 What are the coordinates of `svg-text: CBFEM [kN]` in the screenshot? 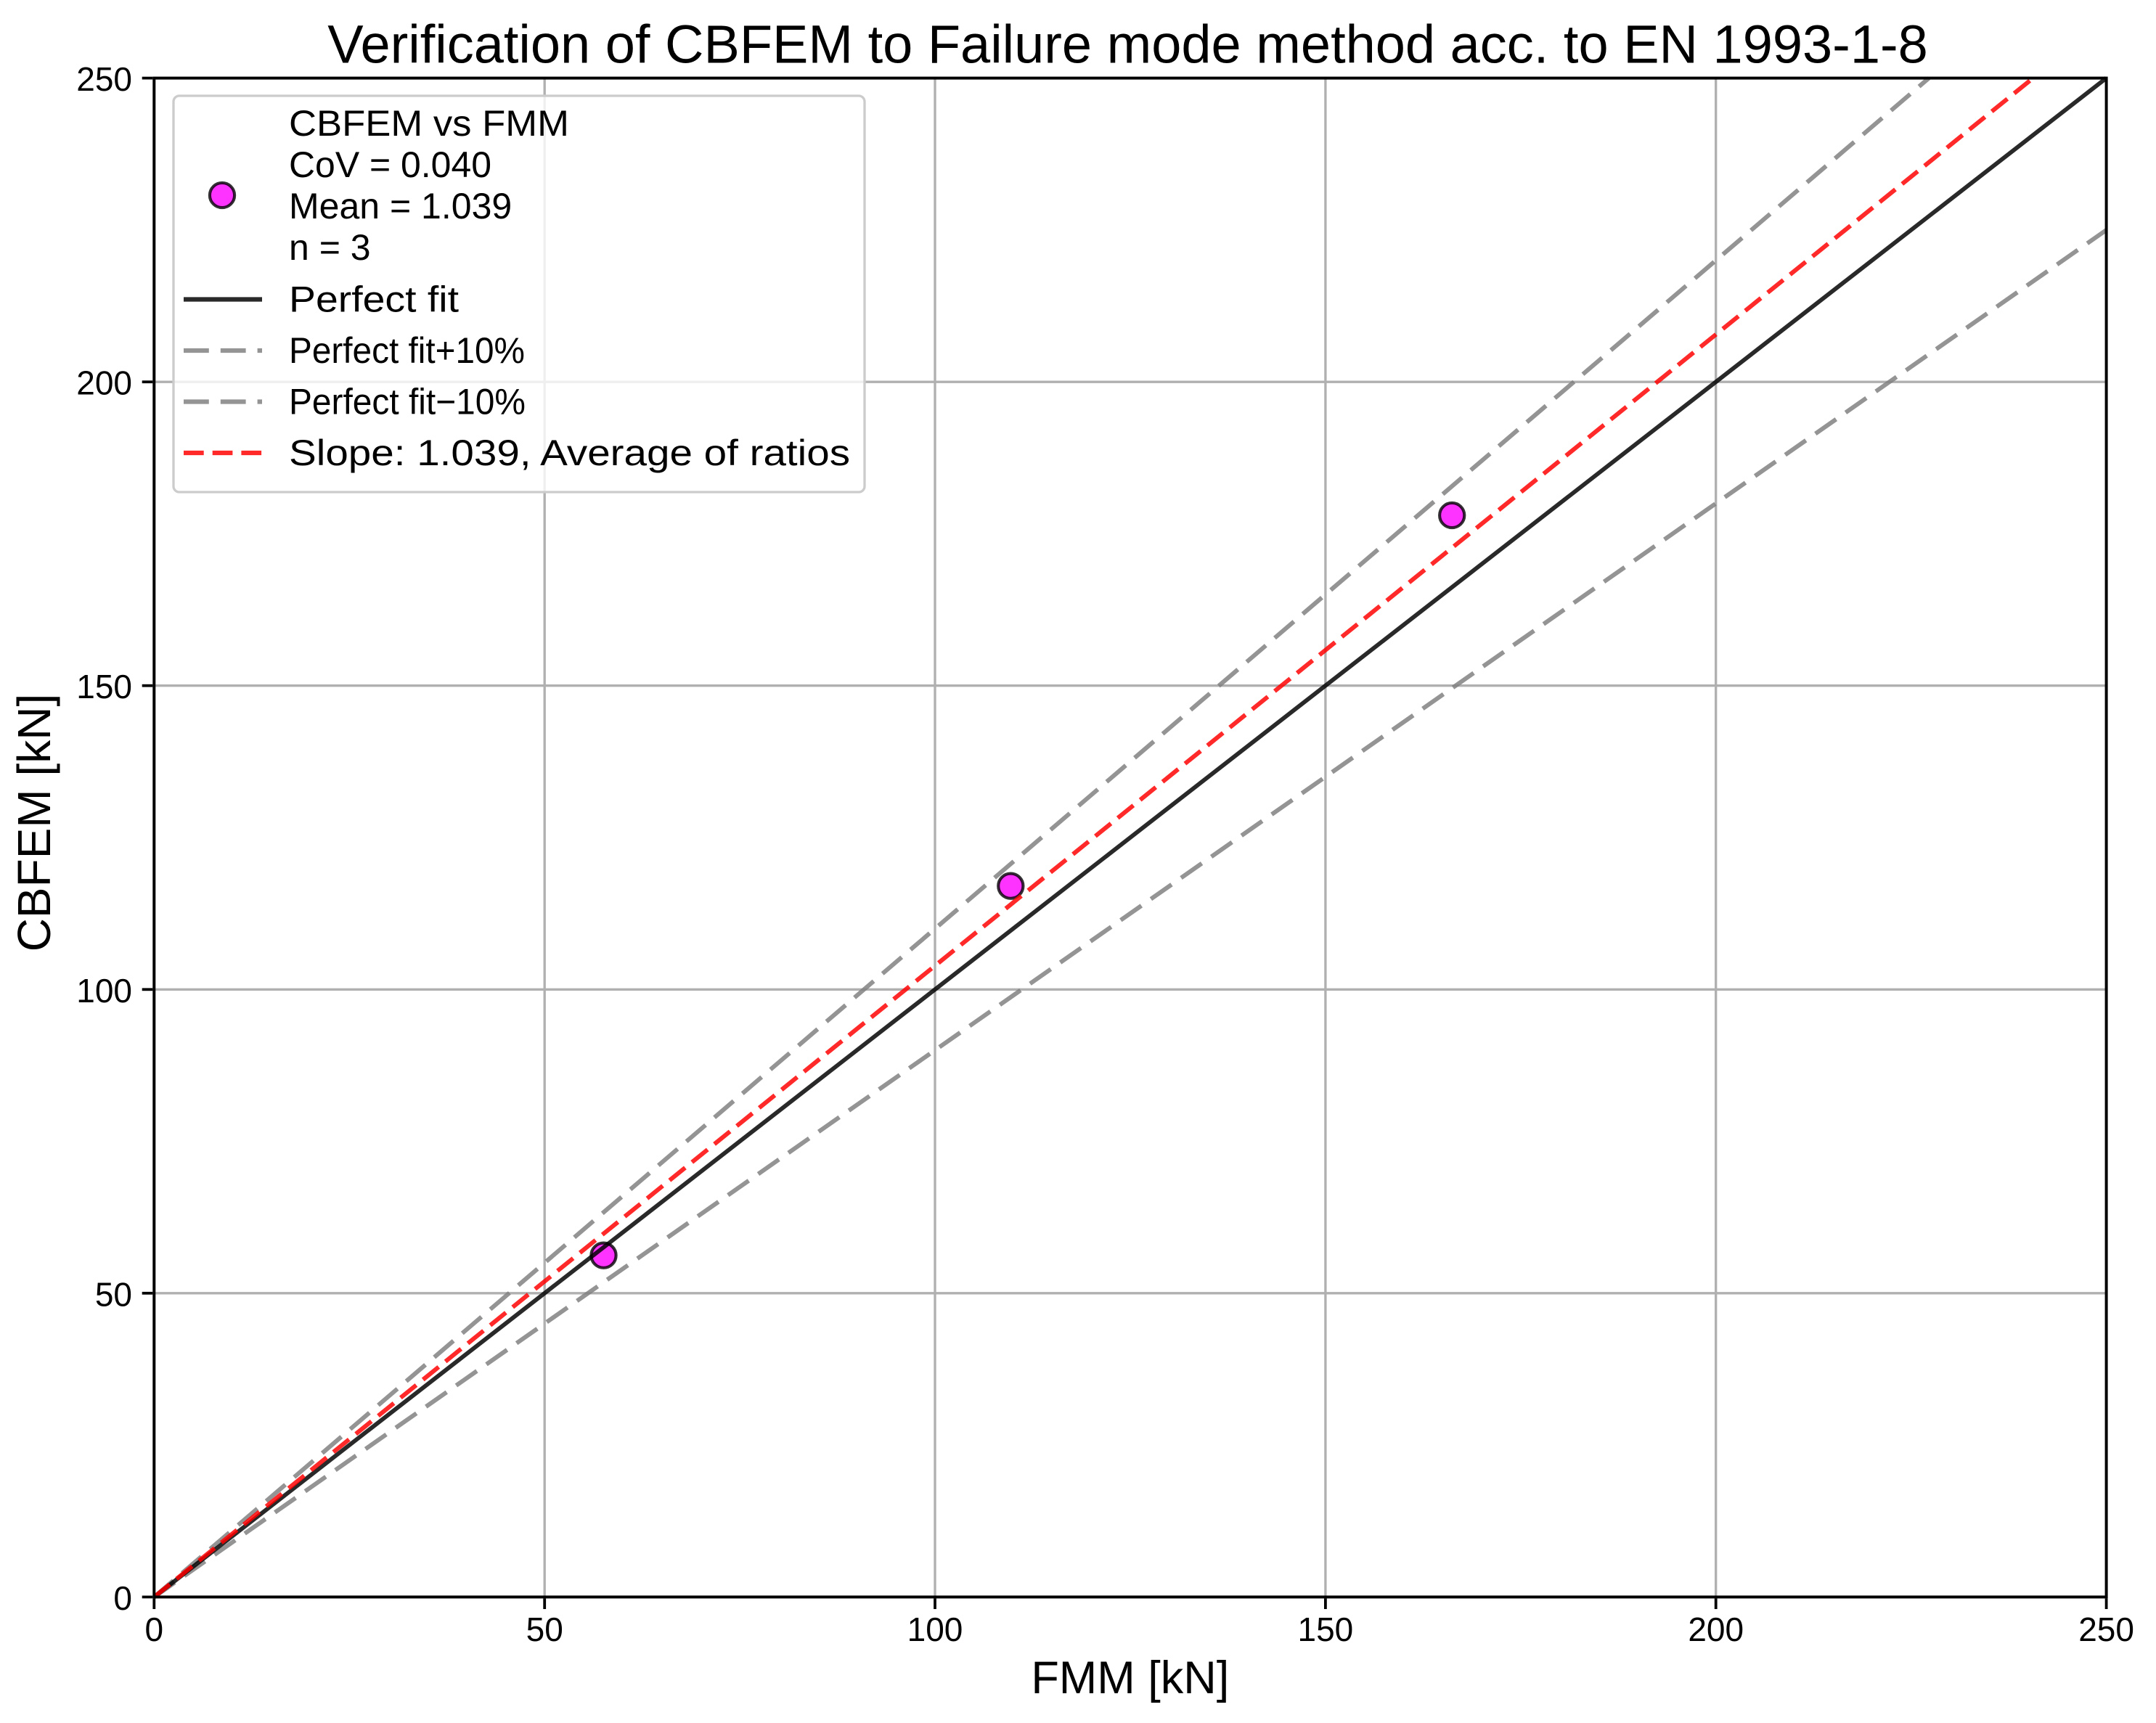 It's located at (34, 823).